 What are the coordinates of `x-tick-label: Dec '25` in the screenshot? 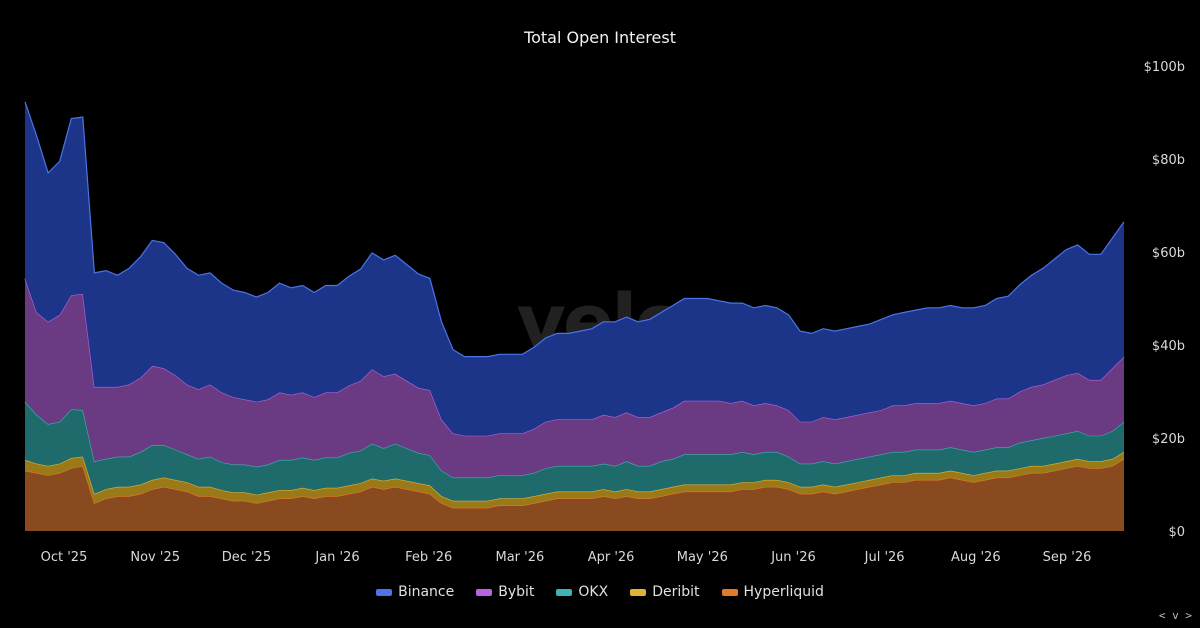 It's located at (246, 557).